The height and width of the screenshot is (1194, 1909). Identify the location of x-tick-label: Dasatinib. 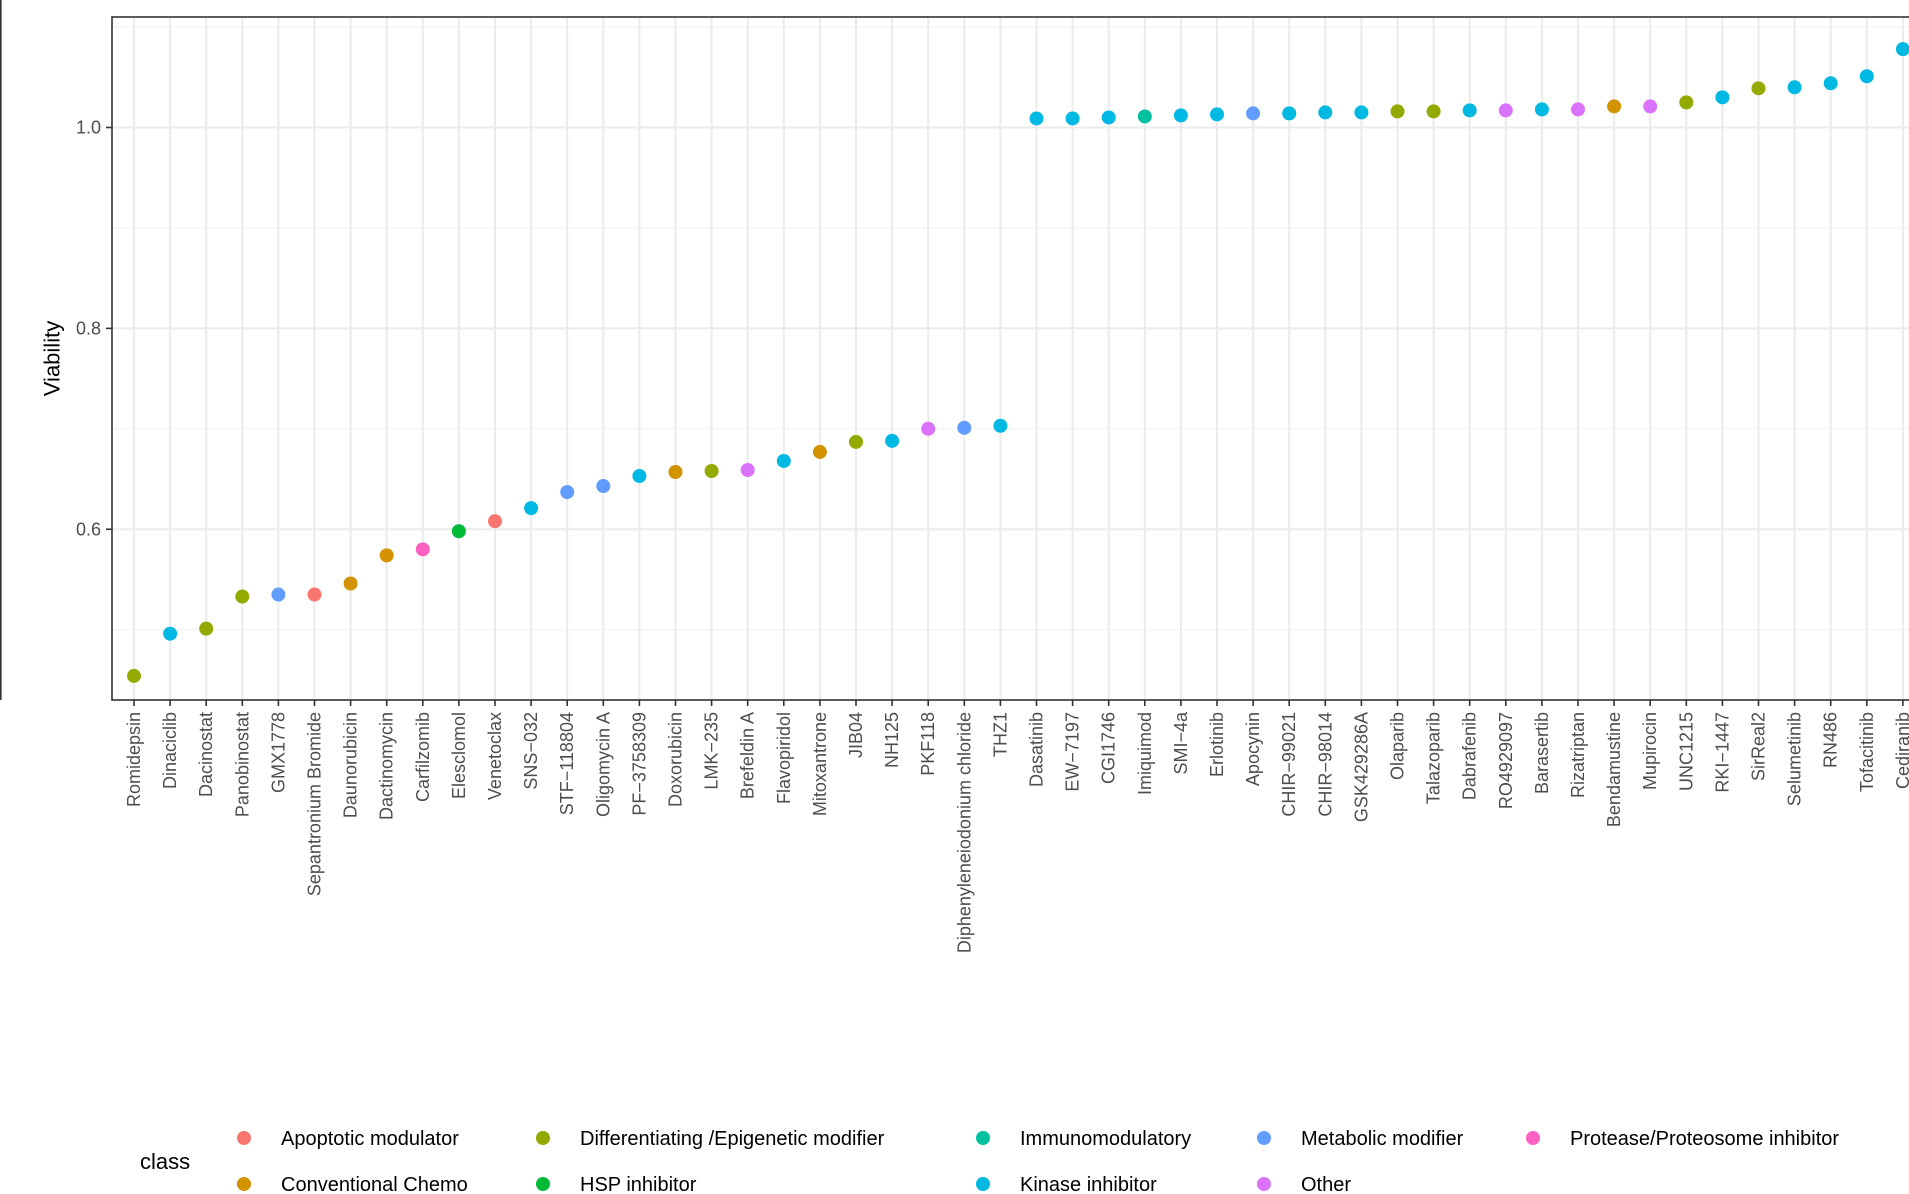
(1037, 749).